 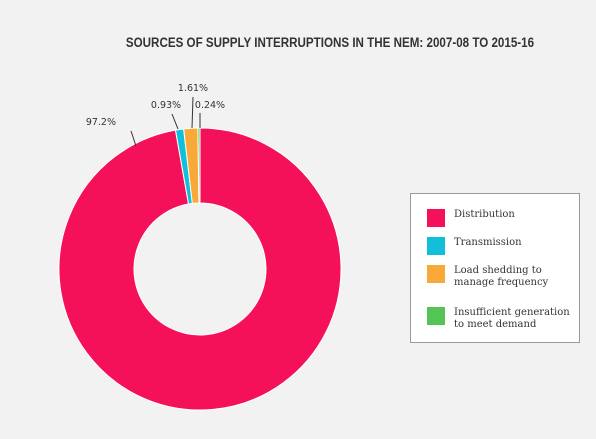 What do you see at coordinates (484, 214) in the screenshot?
I see `legend-label: Distribution` at bounding box center [484, 214].